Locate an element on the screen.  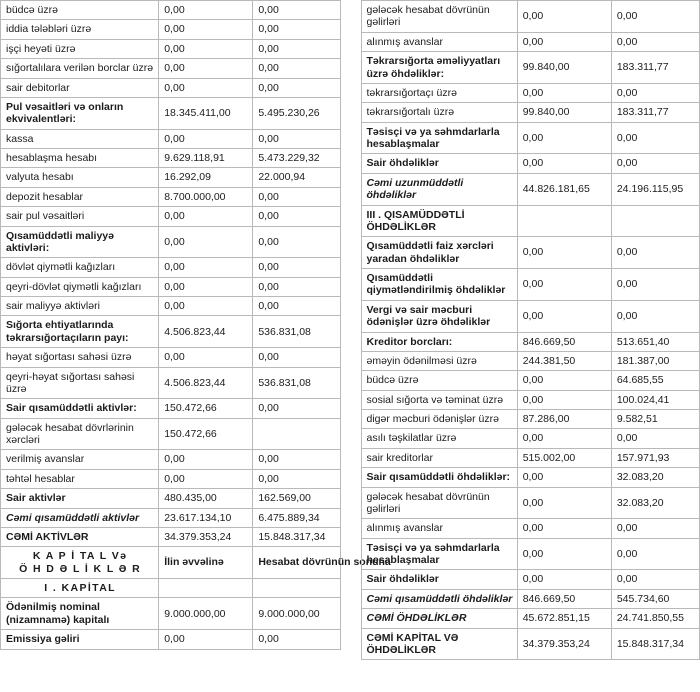
table-row: sair pul vəsaitləri 0,00 0,00 is located at coordinates (170, 216).